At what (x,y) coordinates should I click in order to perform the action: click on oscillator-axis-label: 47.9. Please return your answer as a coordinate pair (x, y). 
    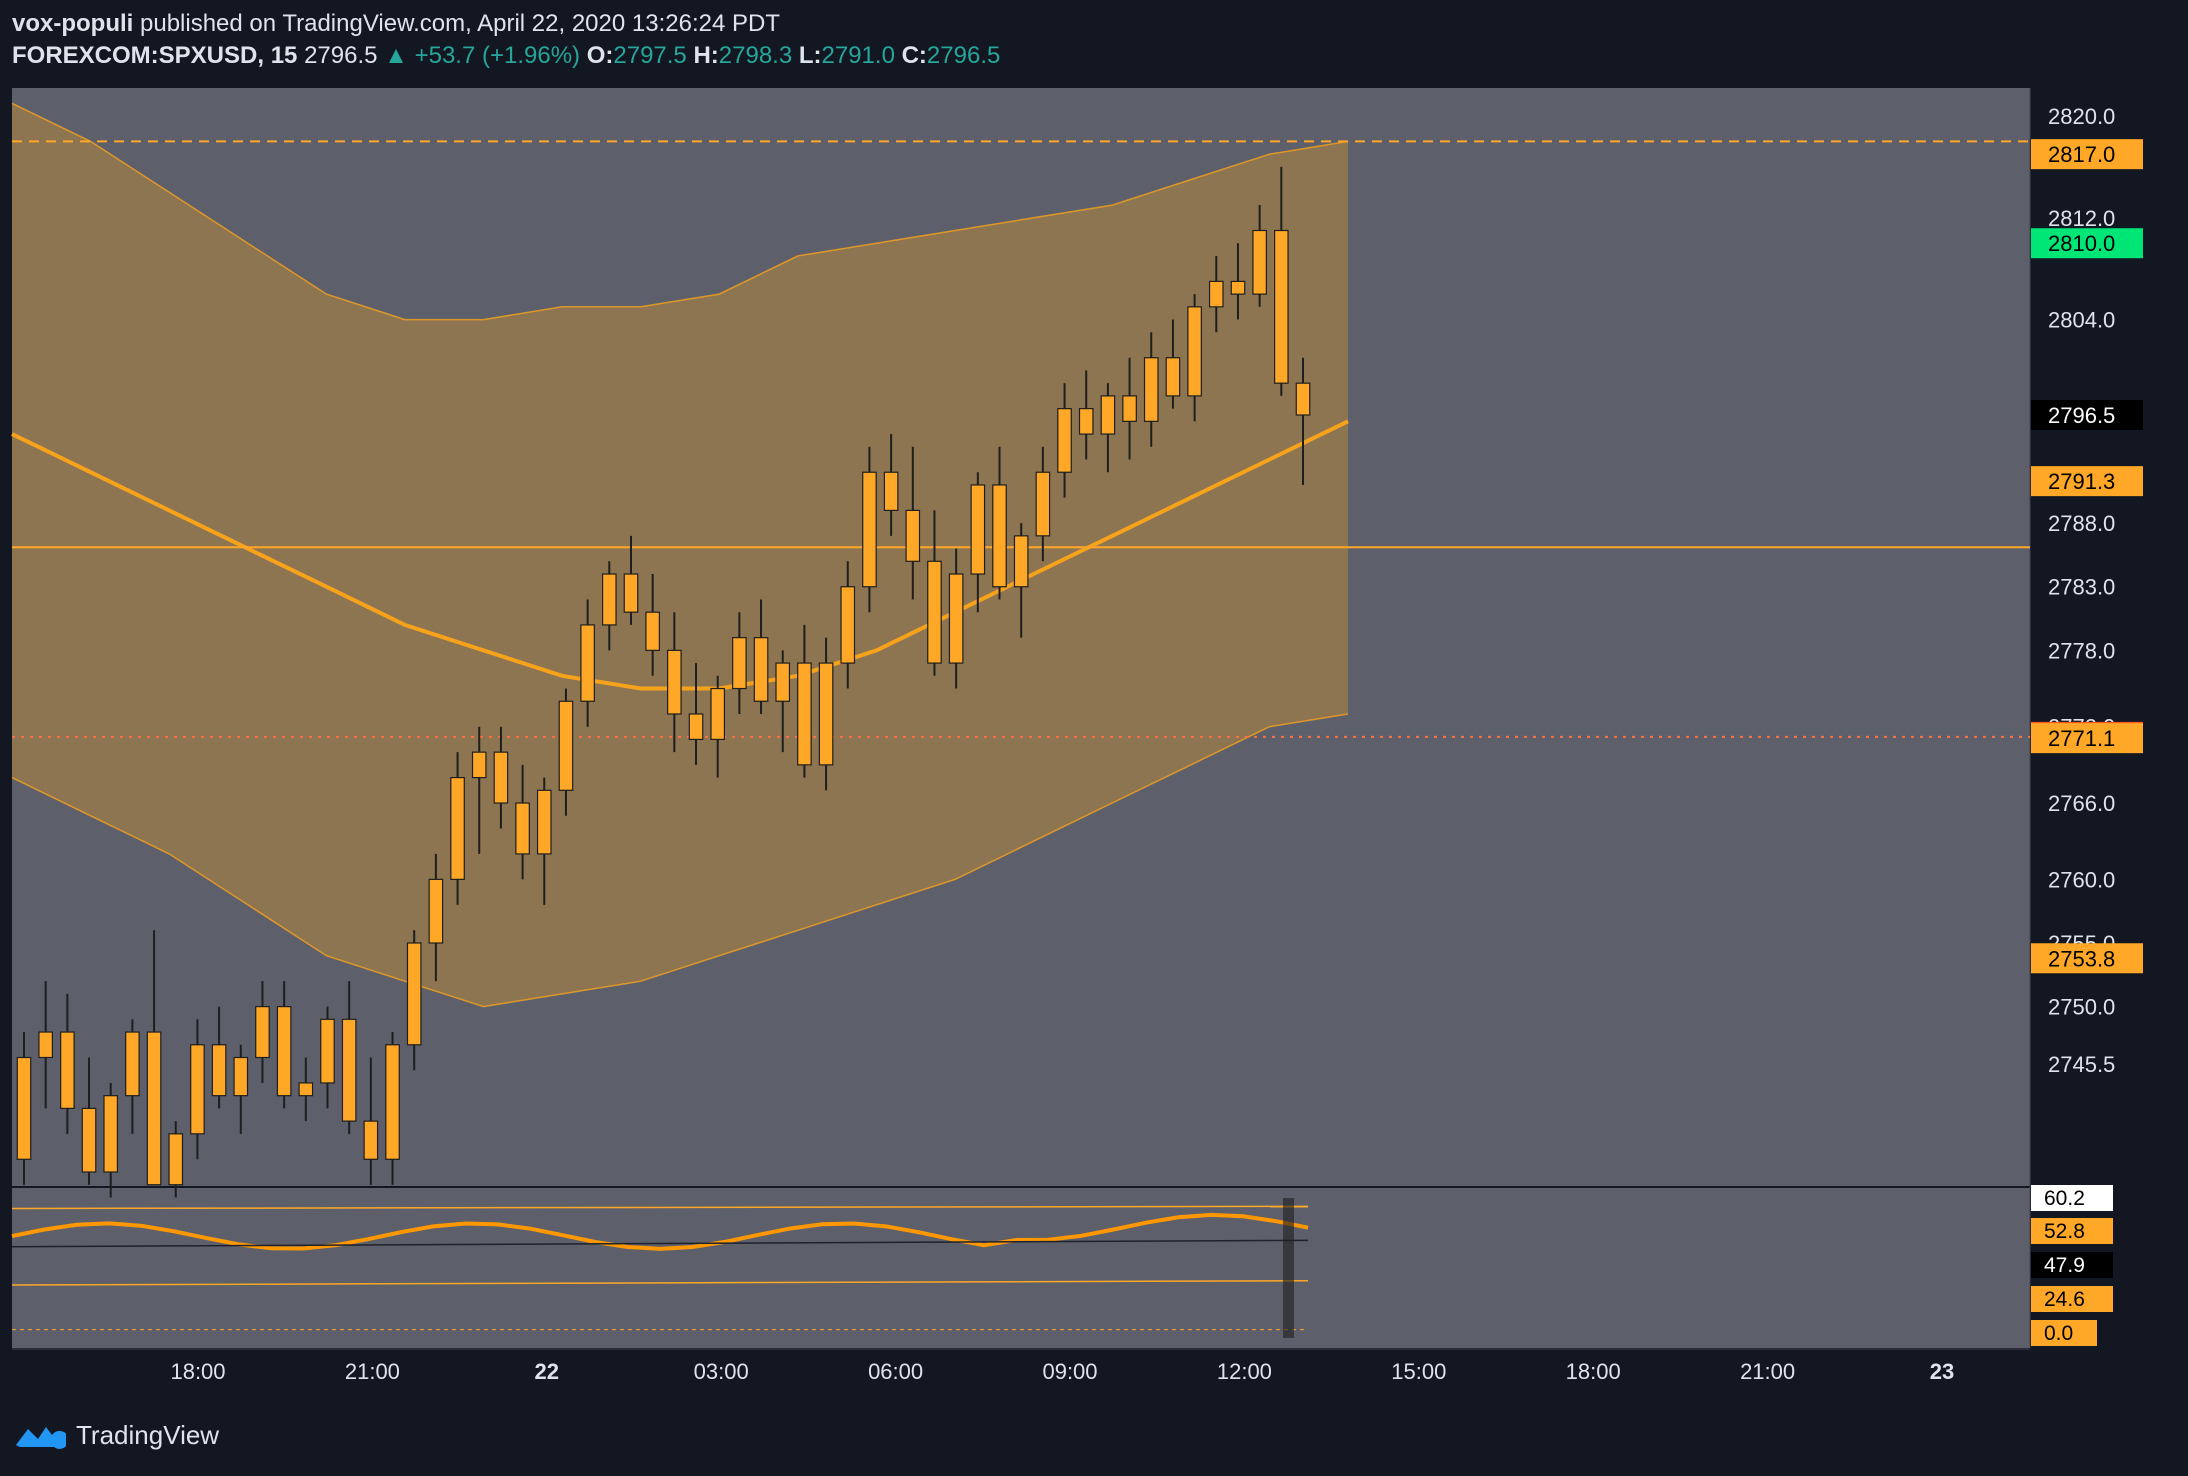
    Looking at the image, I should click on (2072, 1265).